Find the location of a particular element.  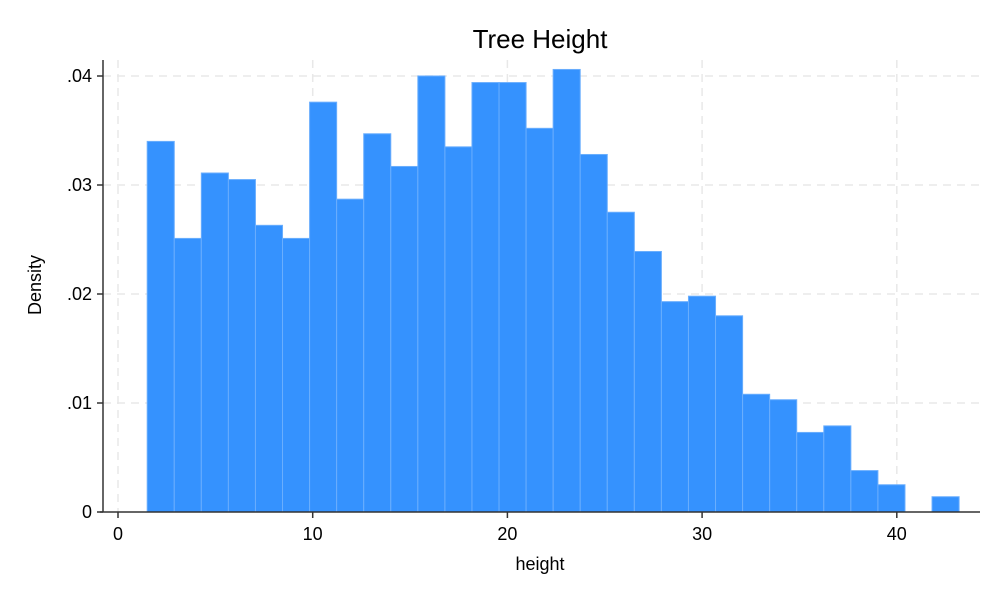

x-tick-label: 40 is located at coordinates (897, 534).